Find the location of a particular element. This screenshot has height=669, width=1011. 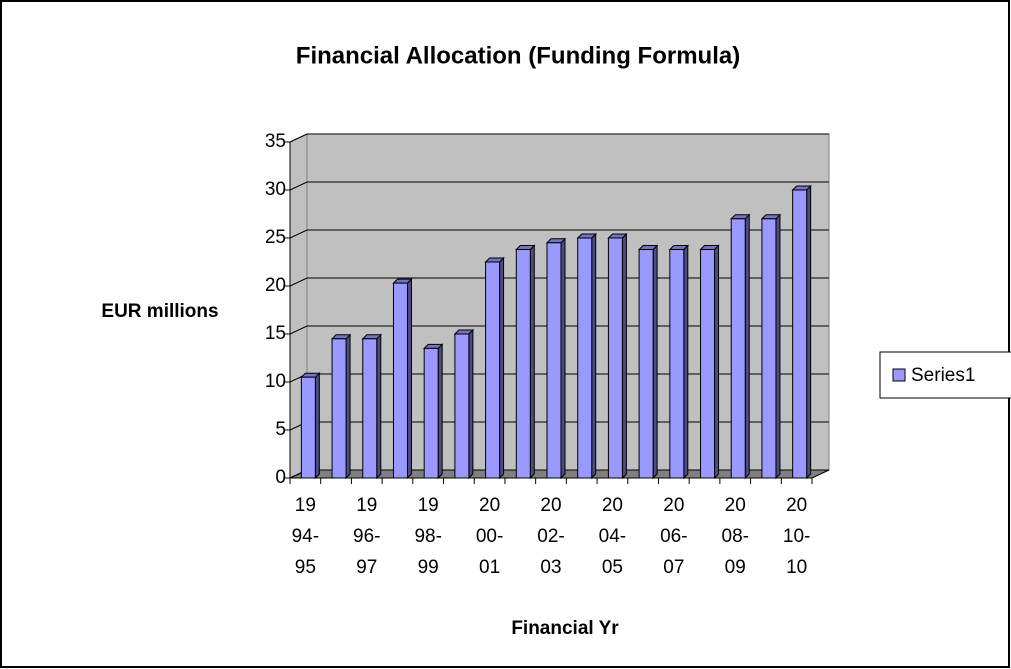

x-tick-label-line: 99 is located at coordinates (428, 567).